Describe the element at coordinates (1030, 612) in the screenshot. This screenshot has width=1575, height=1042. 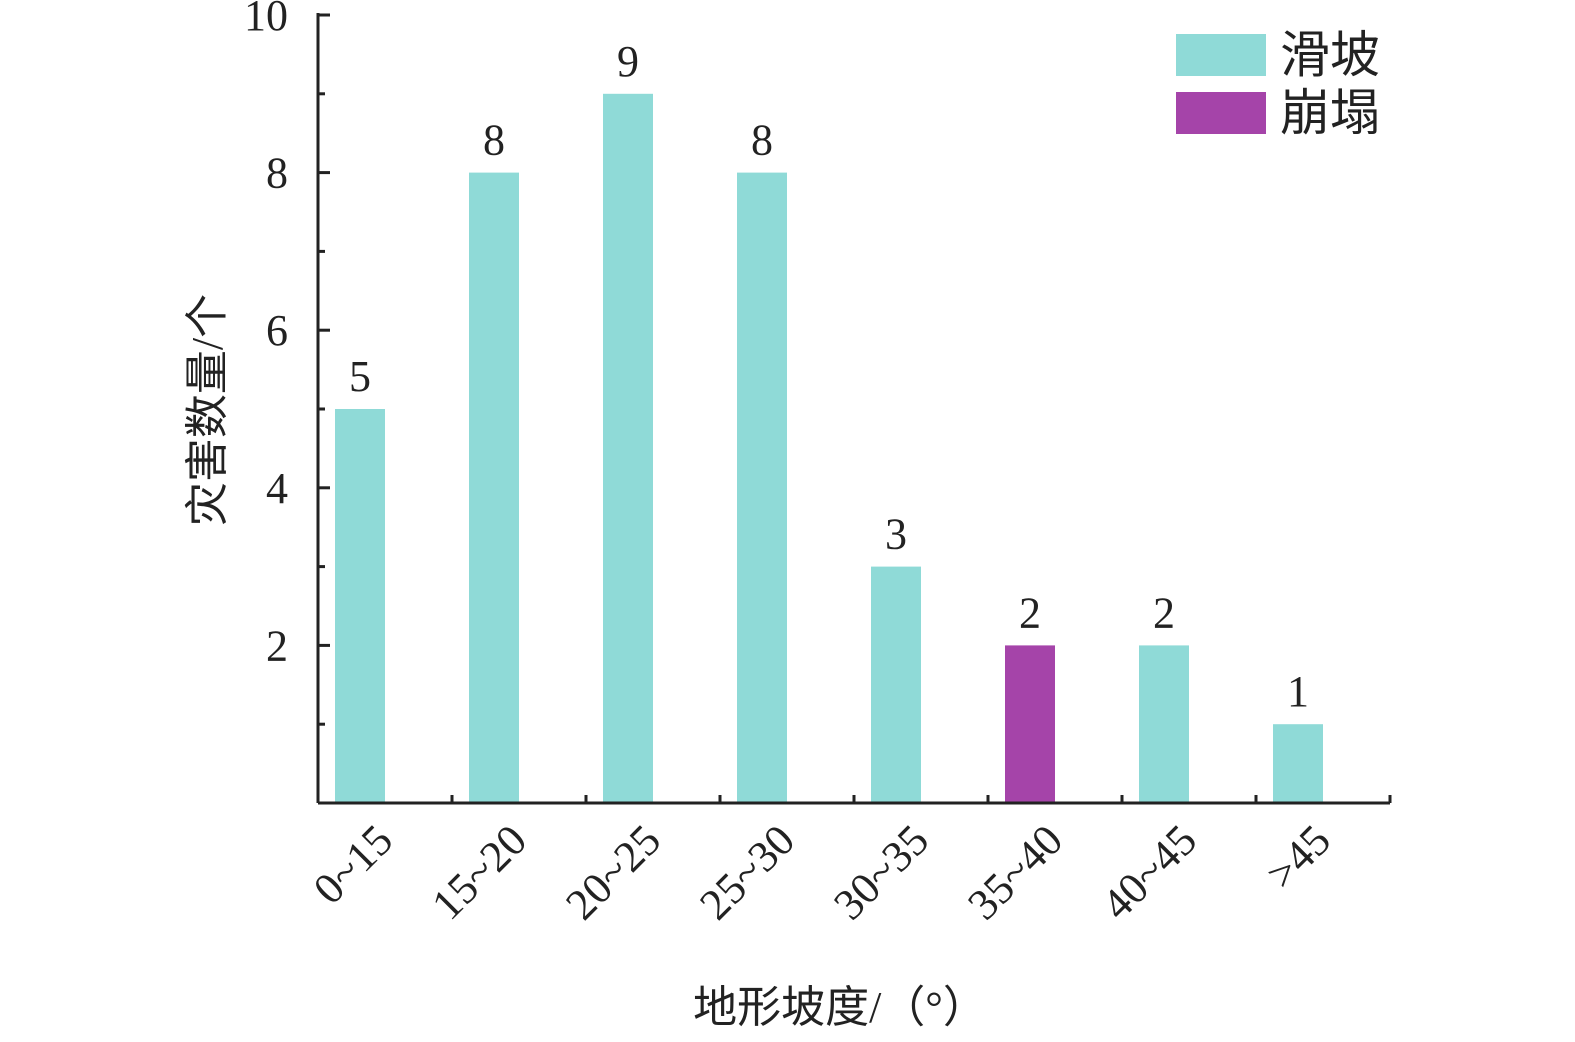
I see `data-label-5-1: 2` at that location.